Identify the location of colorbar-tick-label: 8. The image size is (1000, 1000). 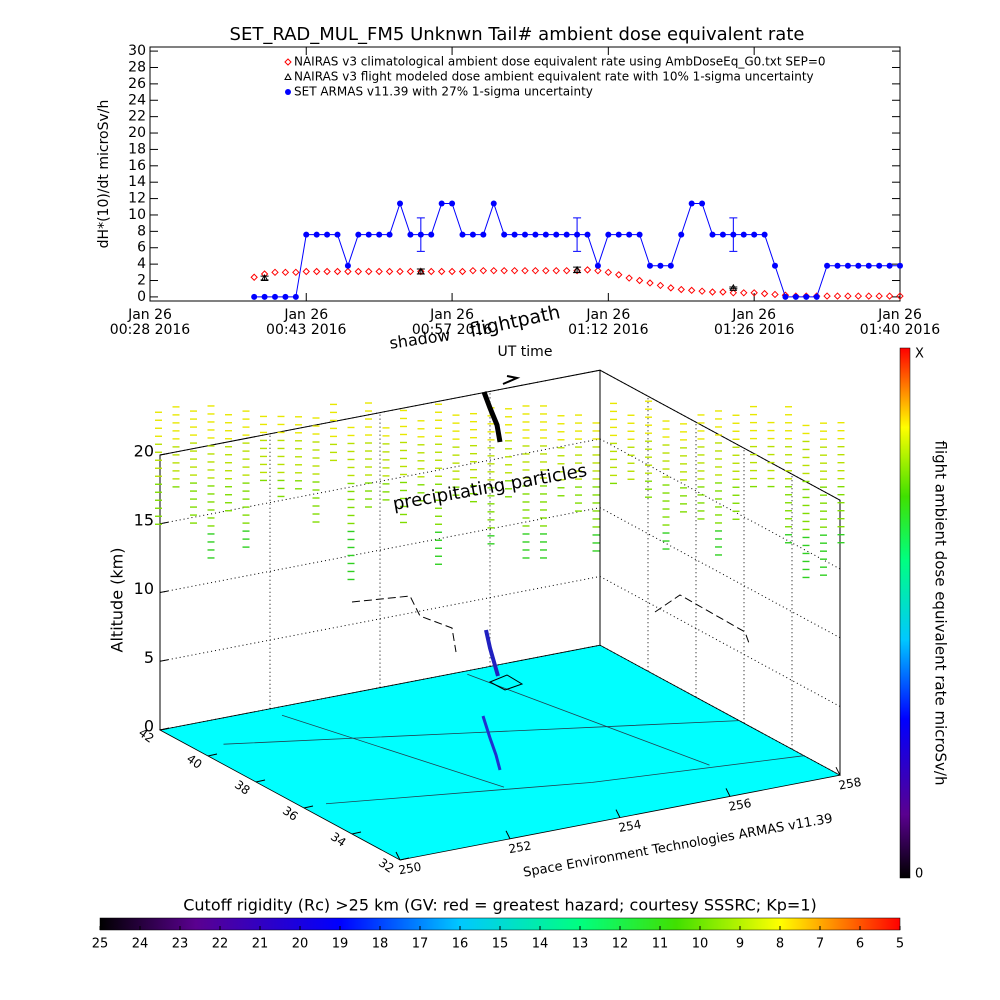
(780, 944).